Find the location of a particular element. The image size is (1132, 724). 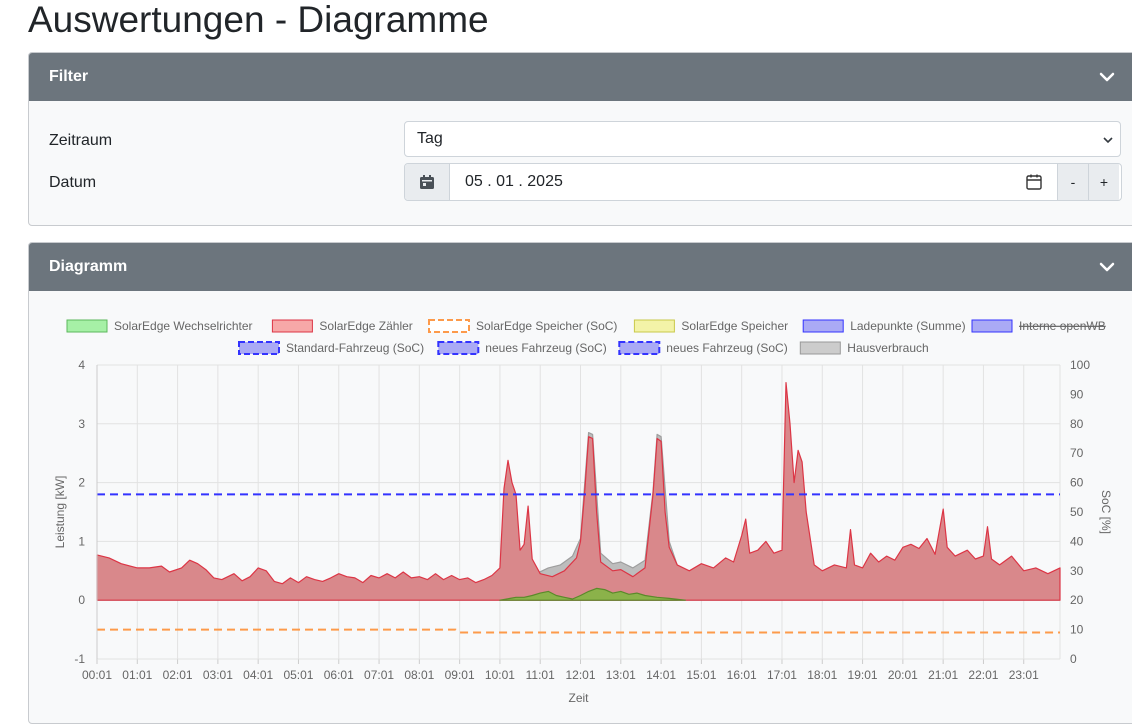

diagramm-card-header: Diagramm is located at coordinates (580, 267).